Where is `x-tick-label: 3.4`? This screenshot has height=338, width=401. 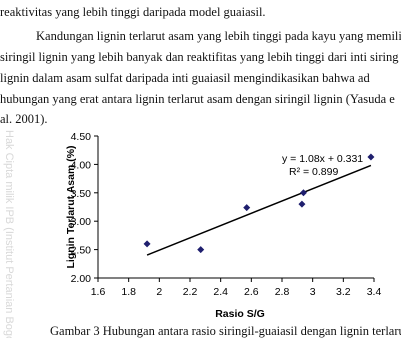
x-tick-label: 3.4 is located at coordinates (374, 292).